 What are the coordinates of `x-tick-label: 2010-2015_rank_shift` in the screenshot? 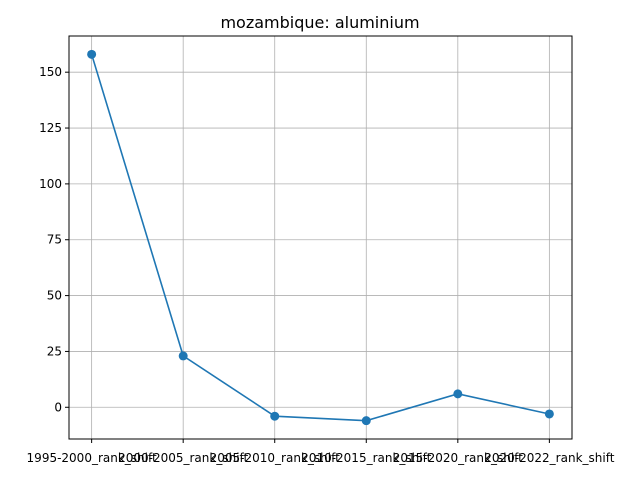 It's located at (366, 458).